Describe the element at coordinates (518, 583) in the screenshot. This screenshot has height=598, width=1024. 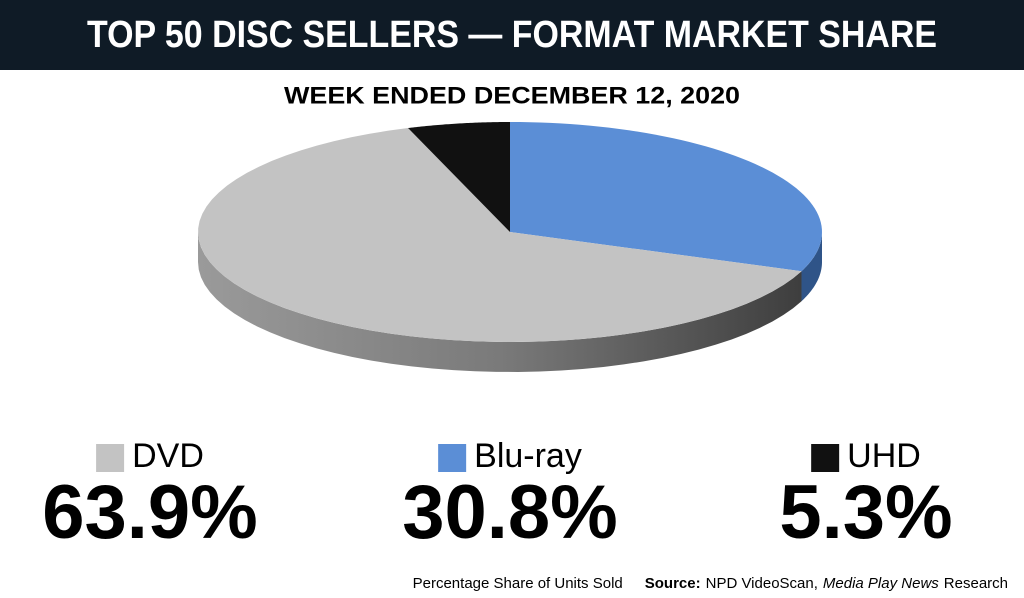
I see `note: Percentage Share of Units Sold` at that location.